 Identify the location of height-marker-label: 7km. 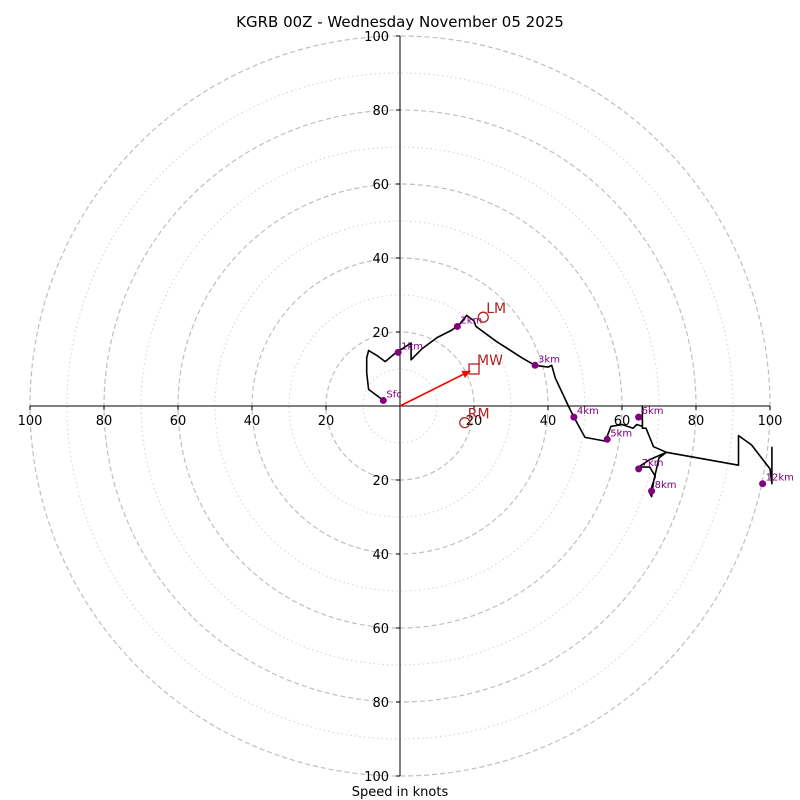
(653, 463).